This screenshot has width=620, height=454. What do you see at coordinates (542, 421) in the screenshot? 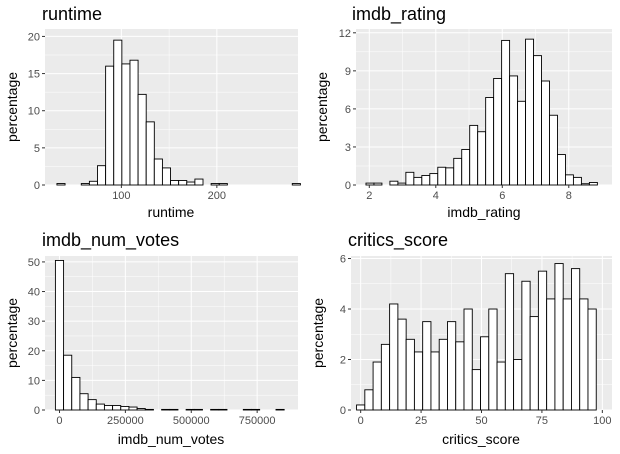
I see `x-tick-label: 75` at bounding box center [542, 421].